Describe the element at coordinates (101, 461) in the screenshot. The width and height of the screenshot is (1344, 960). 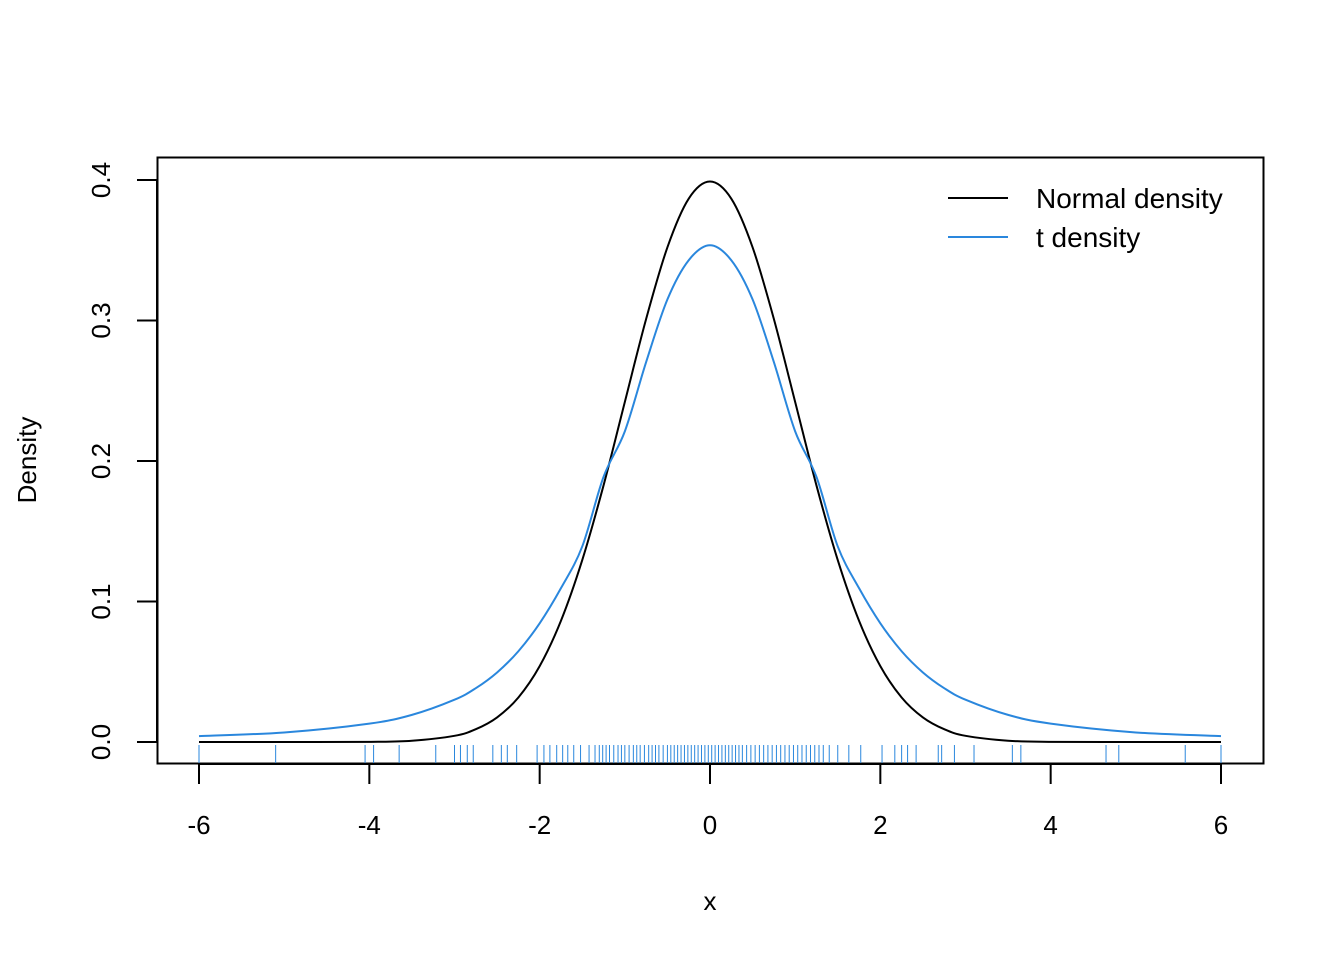
I see `y-tick-label: 0.2` at that location.